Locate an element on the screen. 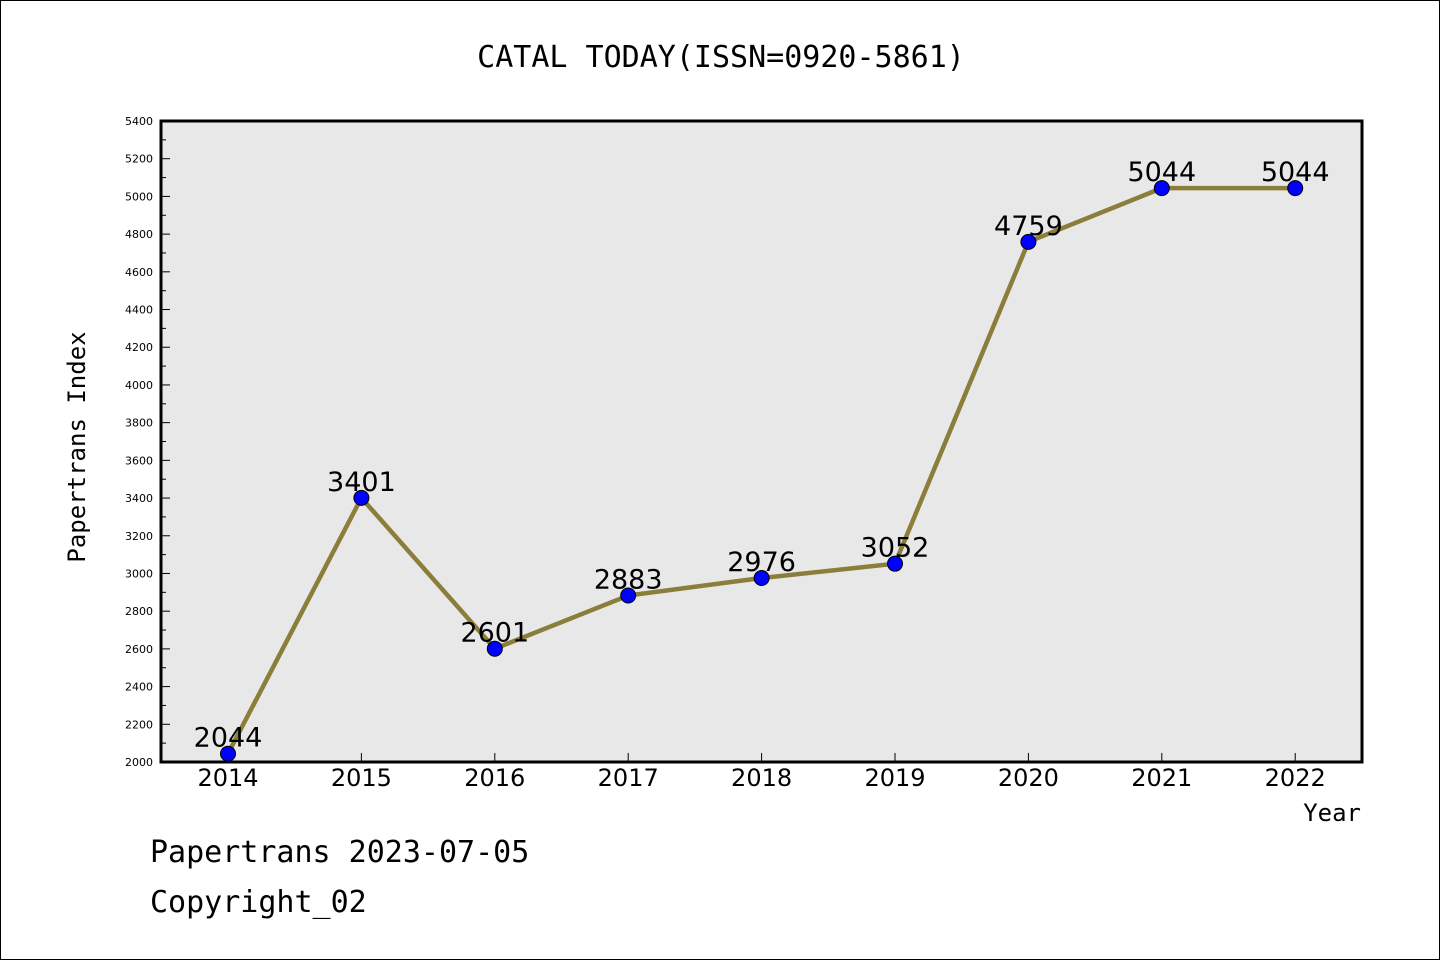 This screenshot has height=961, width=1440. x-tick-label: 2019 is located at coordinates (894, 778).